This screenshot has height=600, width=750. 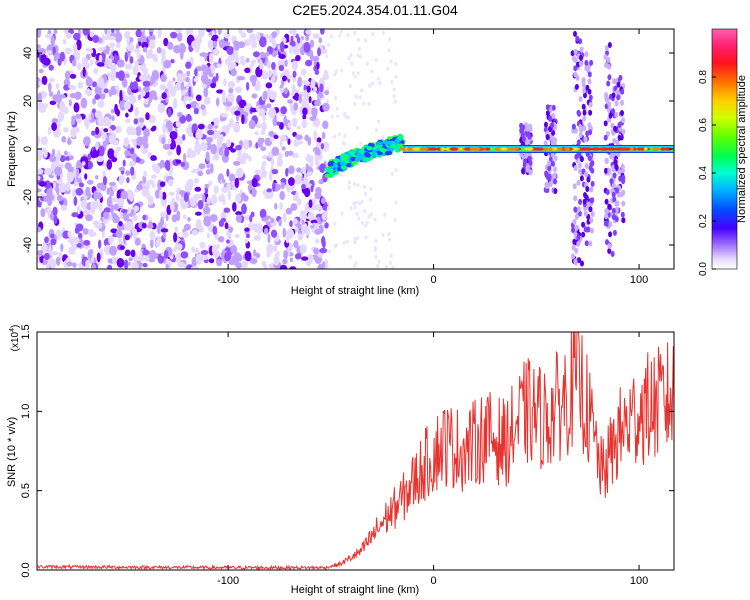 What do you see at coordinates (433, 149) in the screenshot?
I see `carrier-peak` at bounding box center [433, 149].